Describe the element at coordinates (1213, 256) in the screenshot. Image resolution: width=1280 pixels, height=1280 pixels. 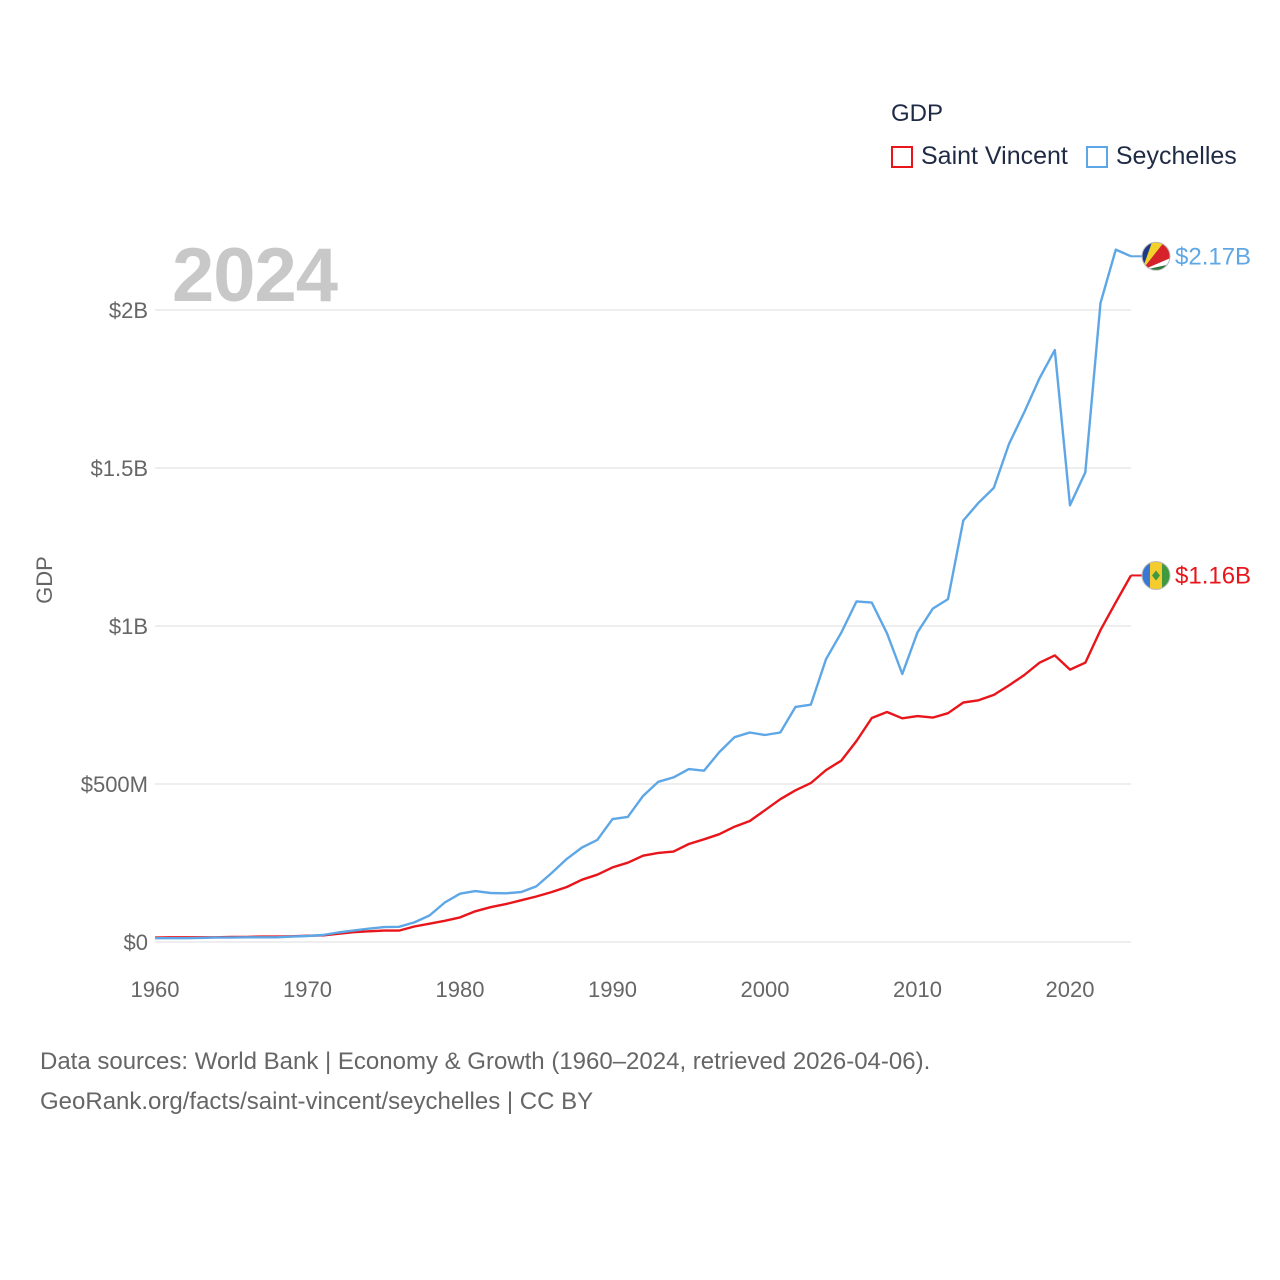
I see `end-value-label: $2.17B` at that location.